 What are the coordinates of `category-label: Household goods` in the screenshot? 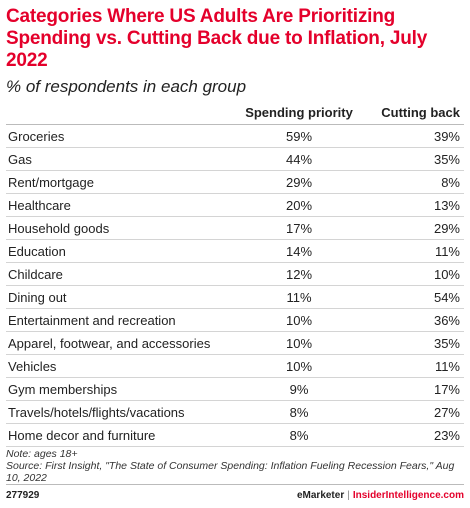 It's located at (123, 228).